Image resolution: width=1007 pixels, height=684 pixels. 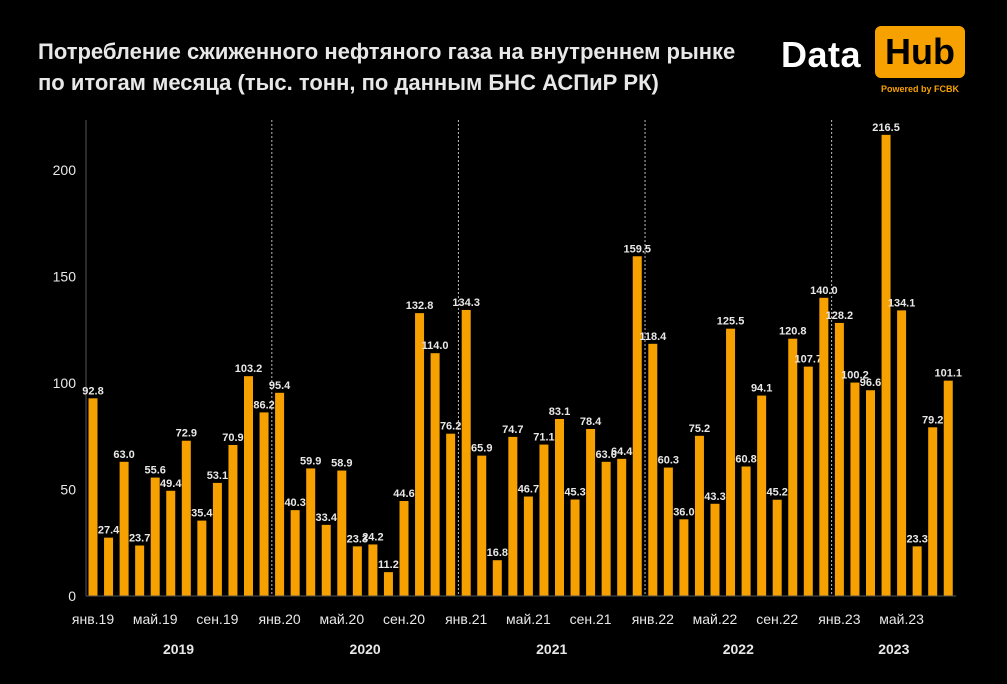 What do you see at coordinates (186, 434) in the screenshot?
I see `bar-value-label: 72.9` at bounding box center [186, 434].